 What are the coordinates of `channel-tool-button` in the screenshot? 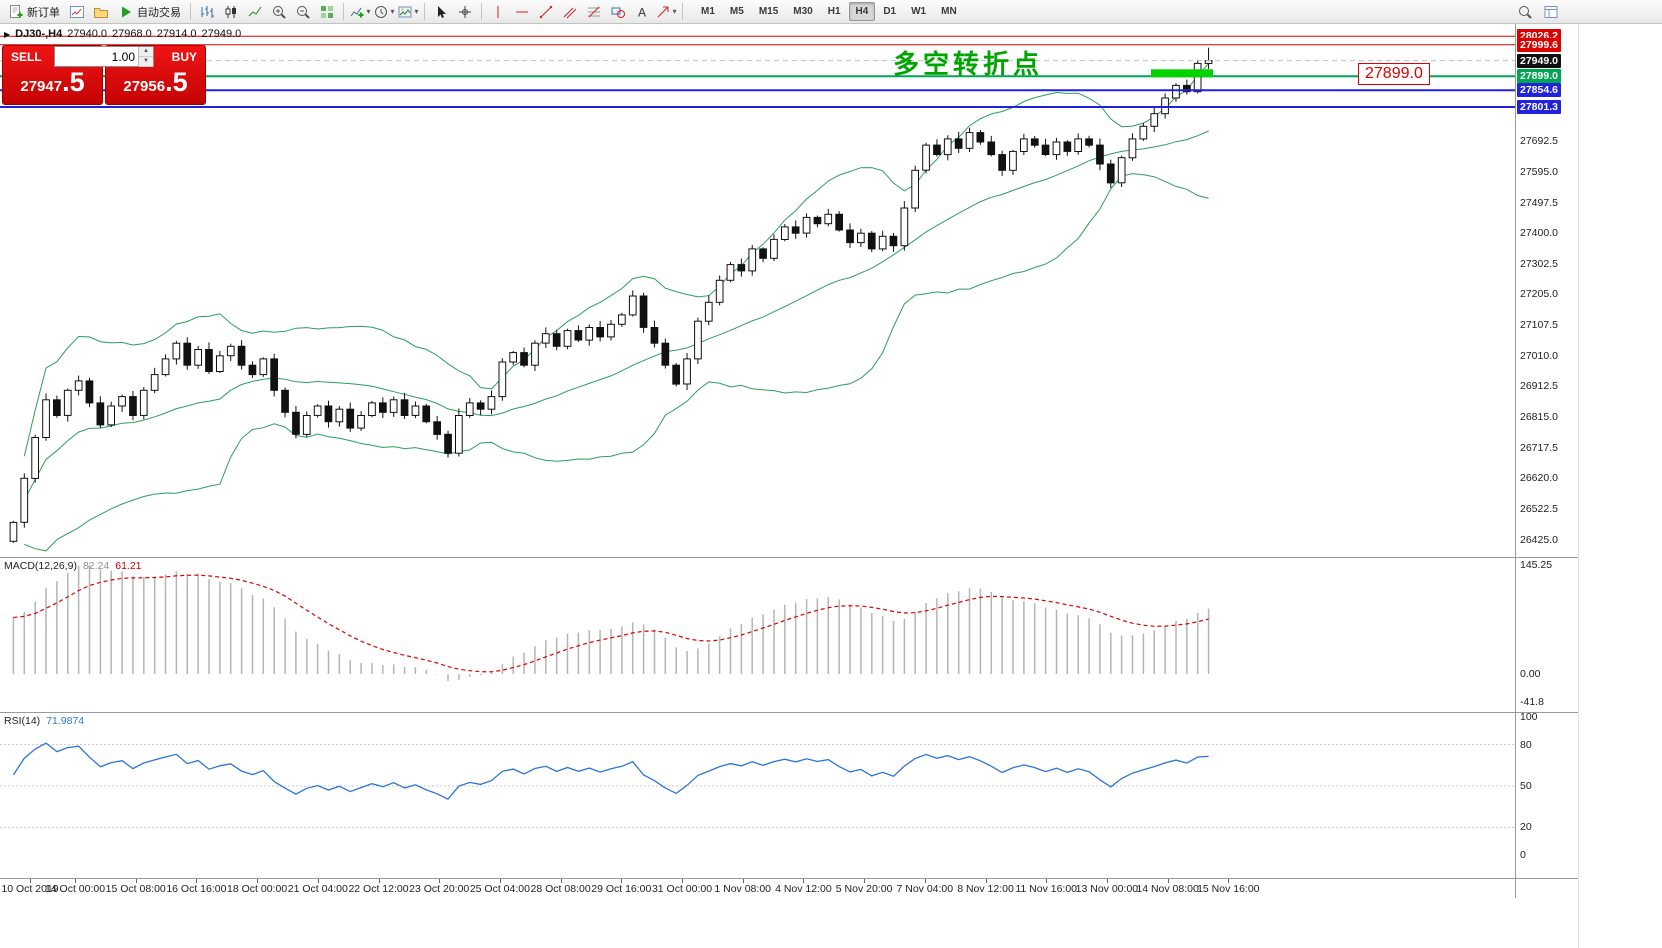 It's located at (570, 12).